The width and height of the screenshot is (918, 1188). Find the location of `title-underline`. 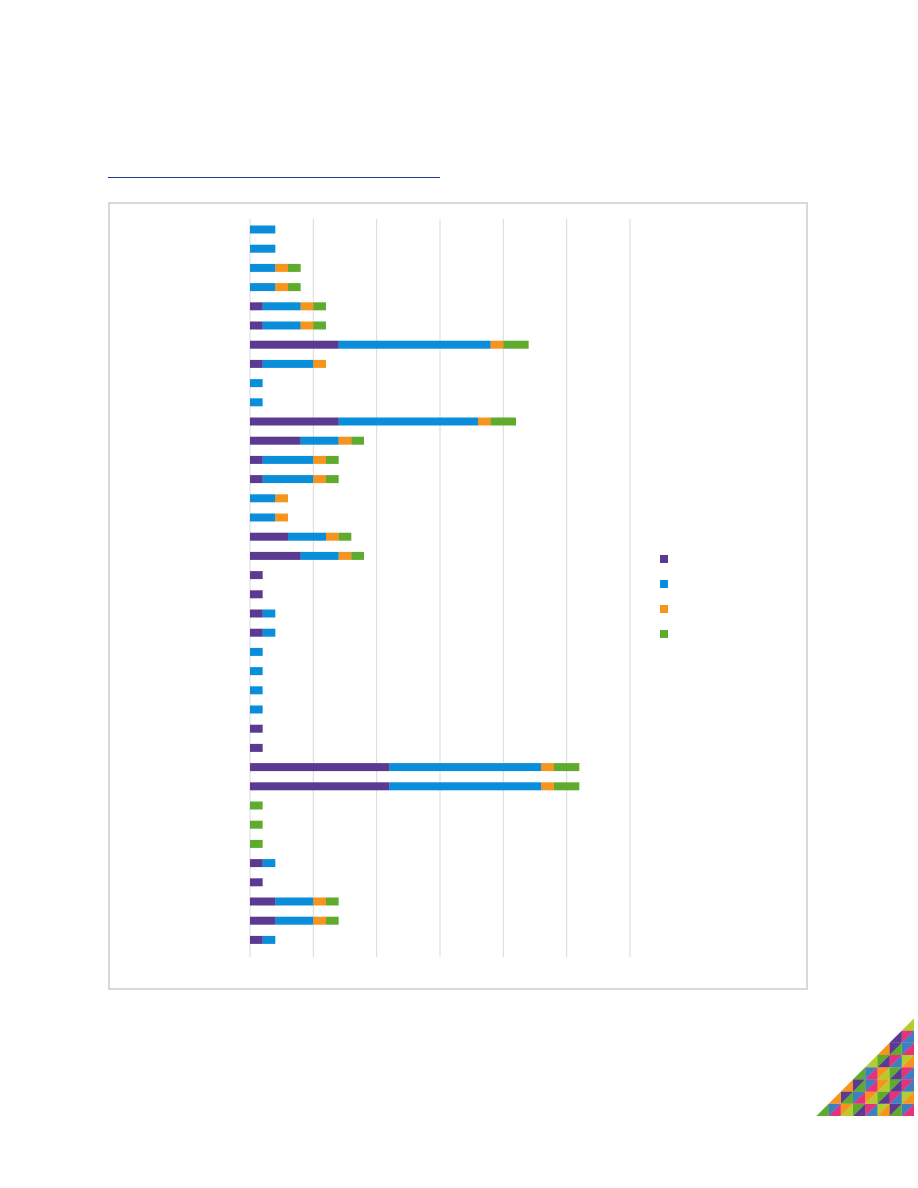

title-underline is located at coordinates (274, 177).